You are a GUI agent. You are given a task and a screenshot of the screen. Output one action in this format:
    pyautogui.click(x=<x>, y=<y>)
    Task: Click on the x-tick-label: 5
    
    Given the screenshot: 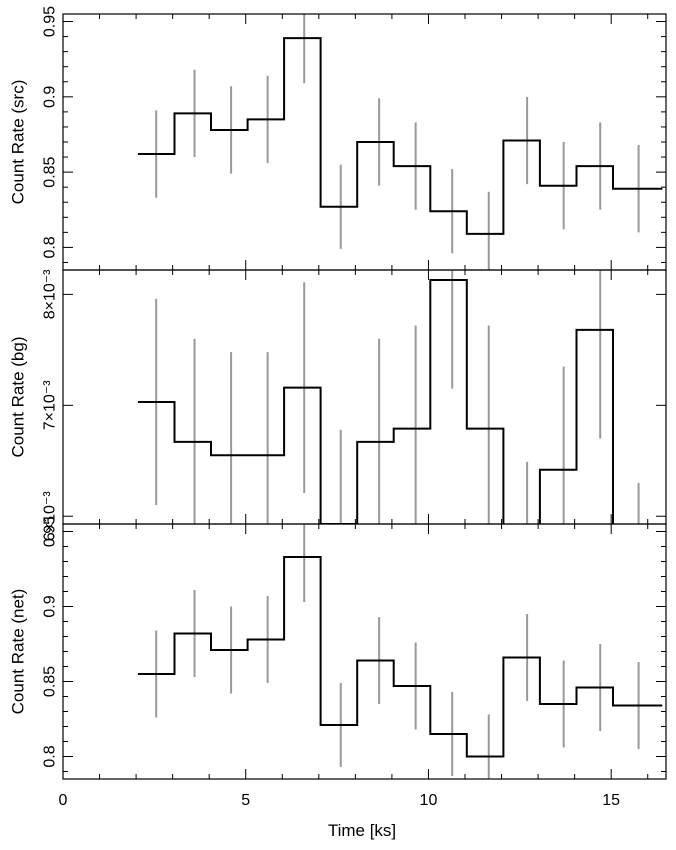 What is the action you would take?
    pyautogui.click(x=245, y=800)
    